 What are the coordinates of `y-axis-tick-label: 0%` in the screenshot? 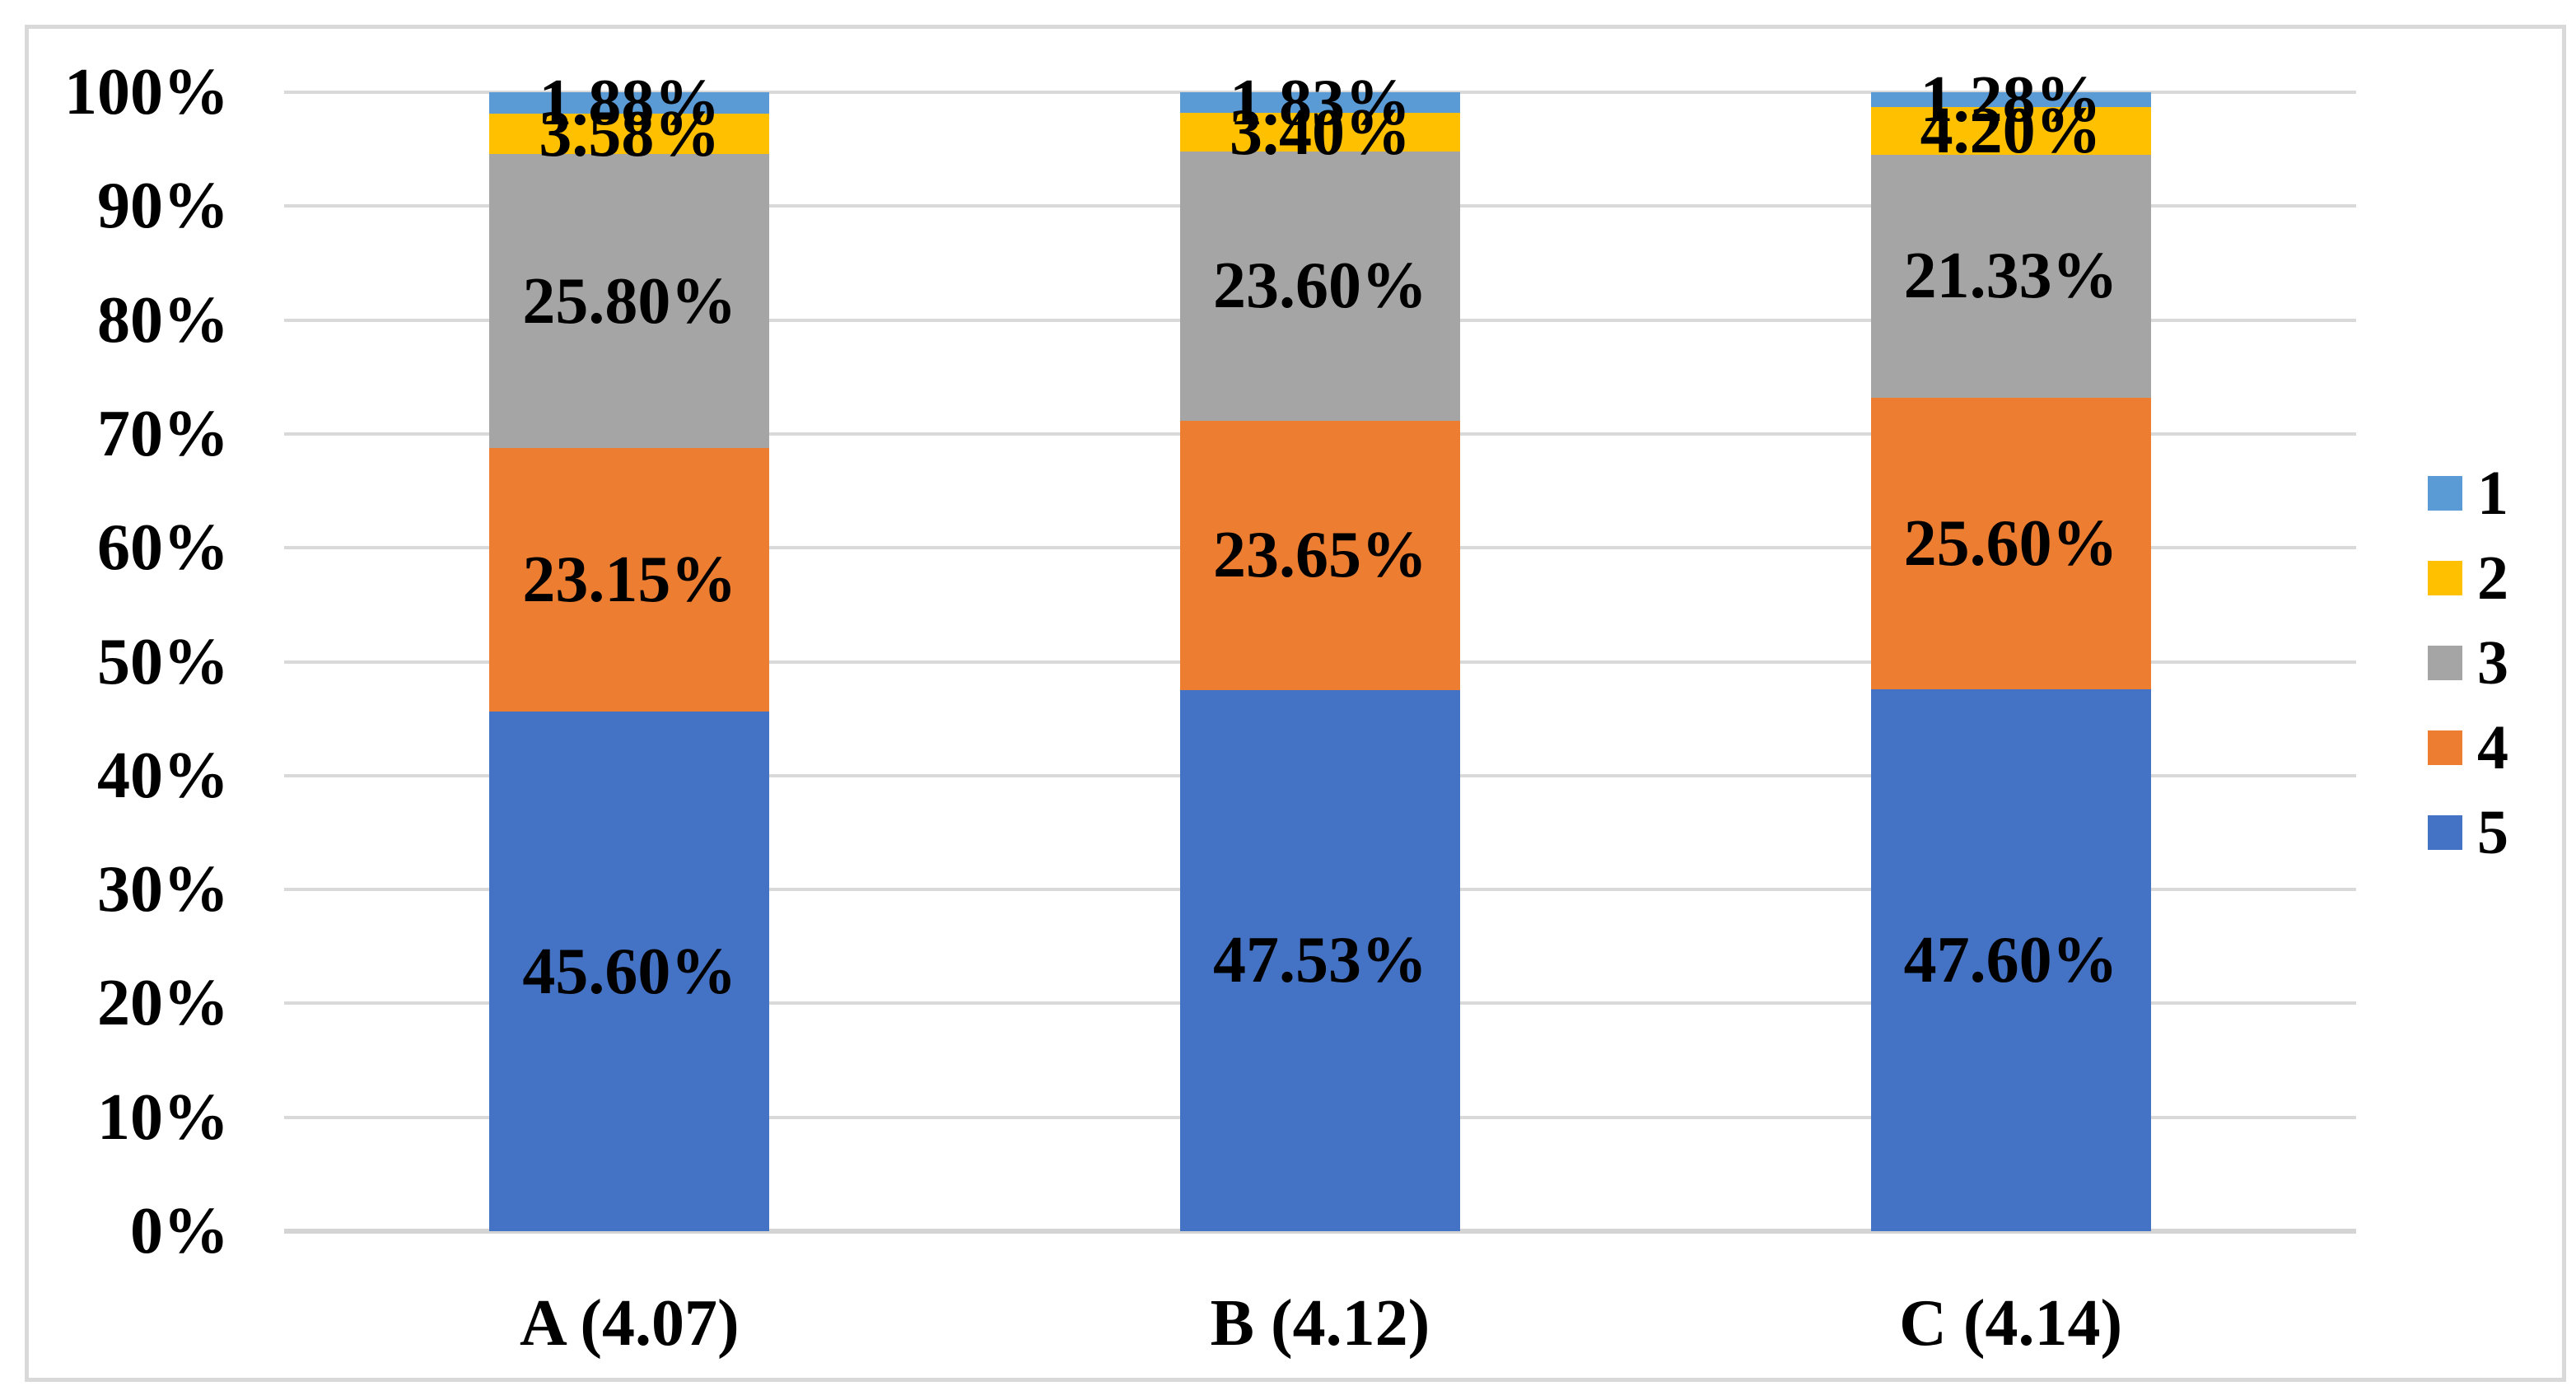 It's located at (179, 1231).